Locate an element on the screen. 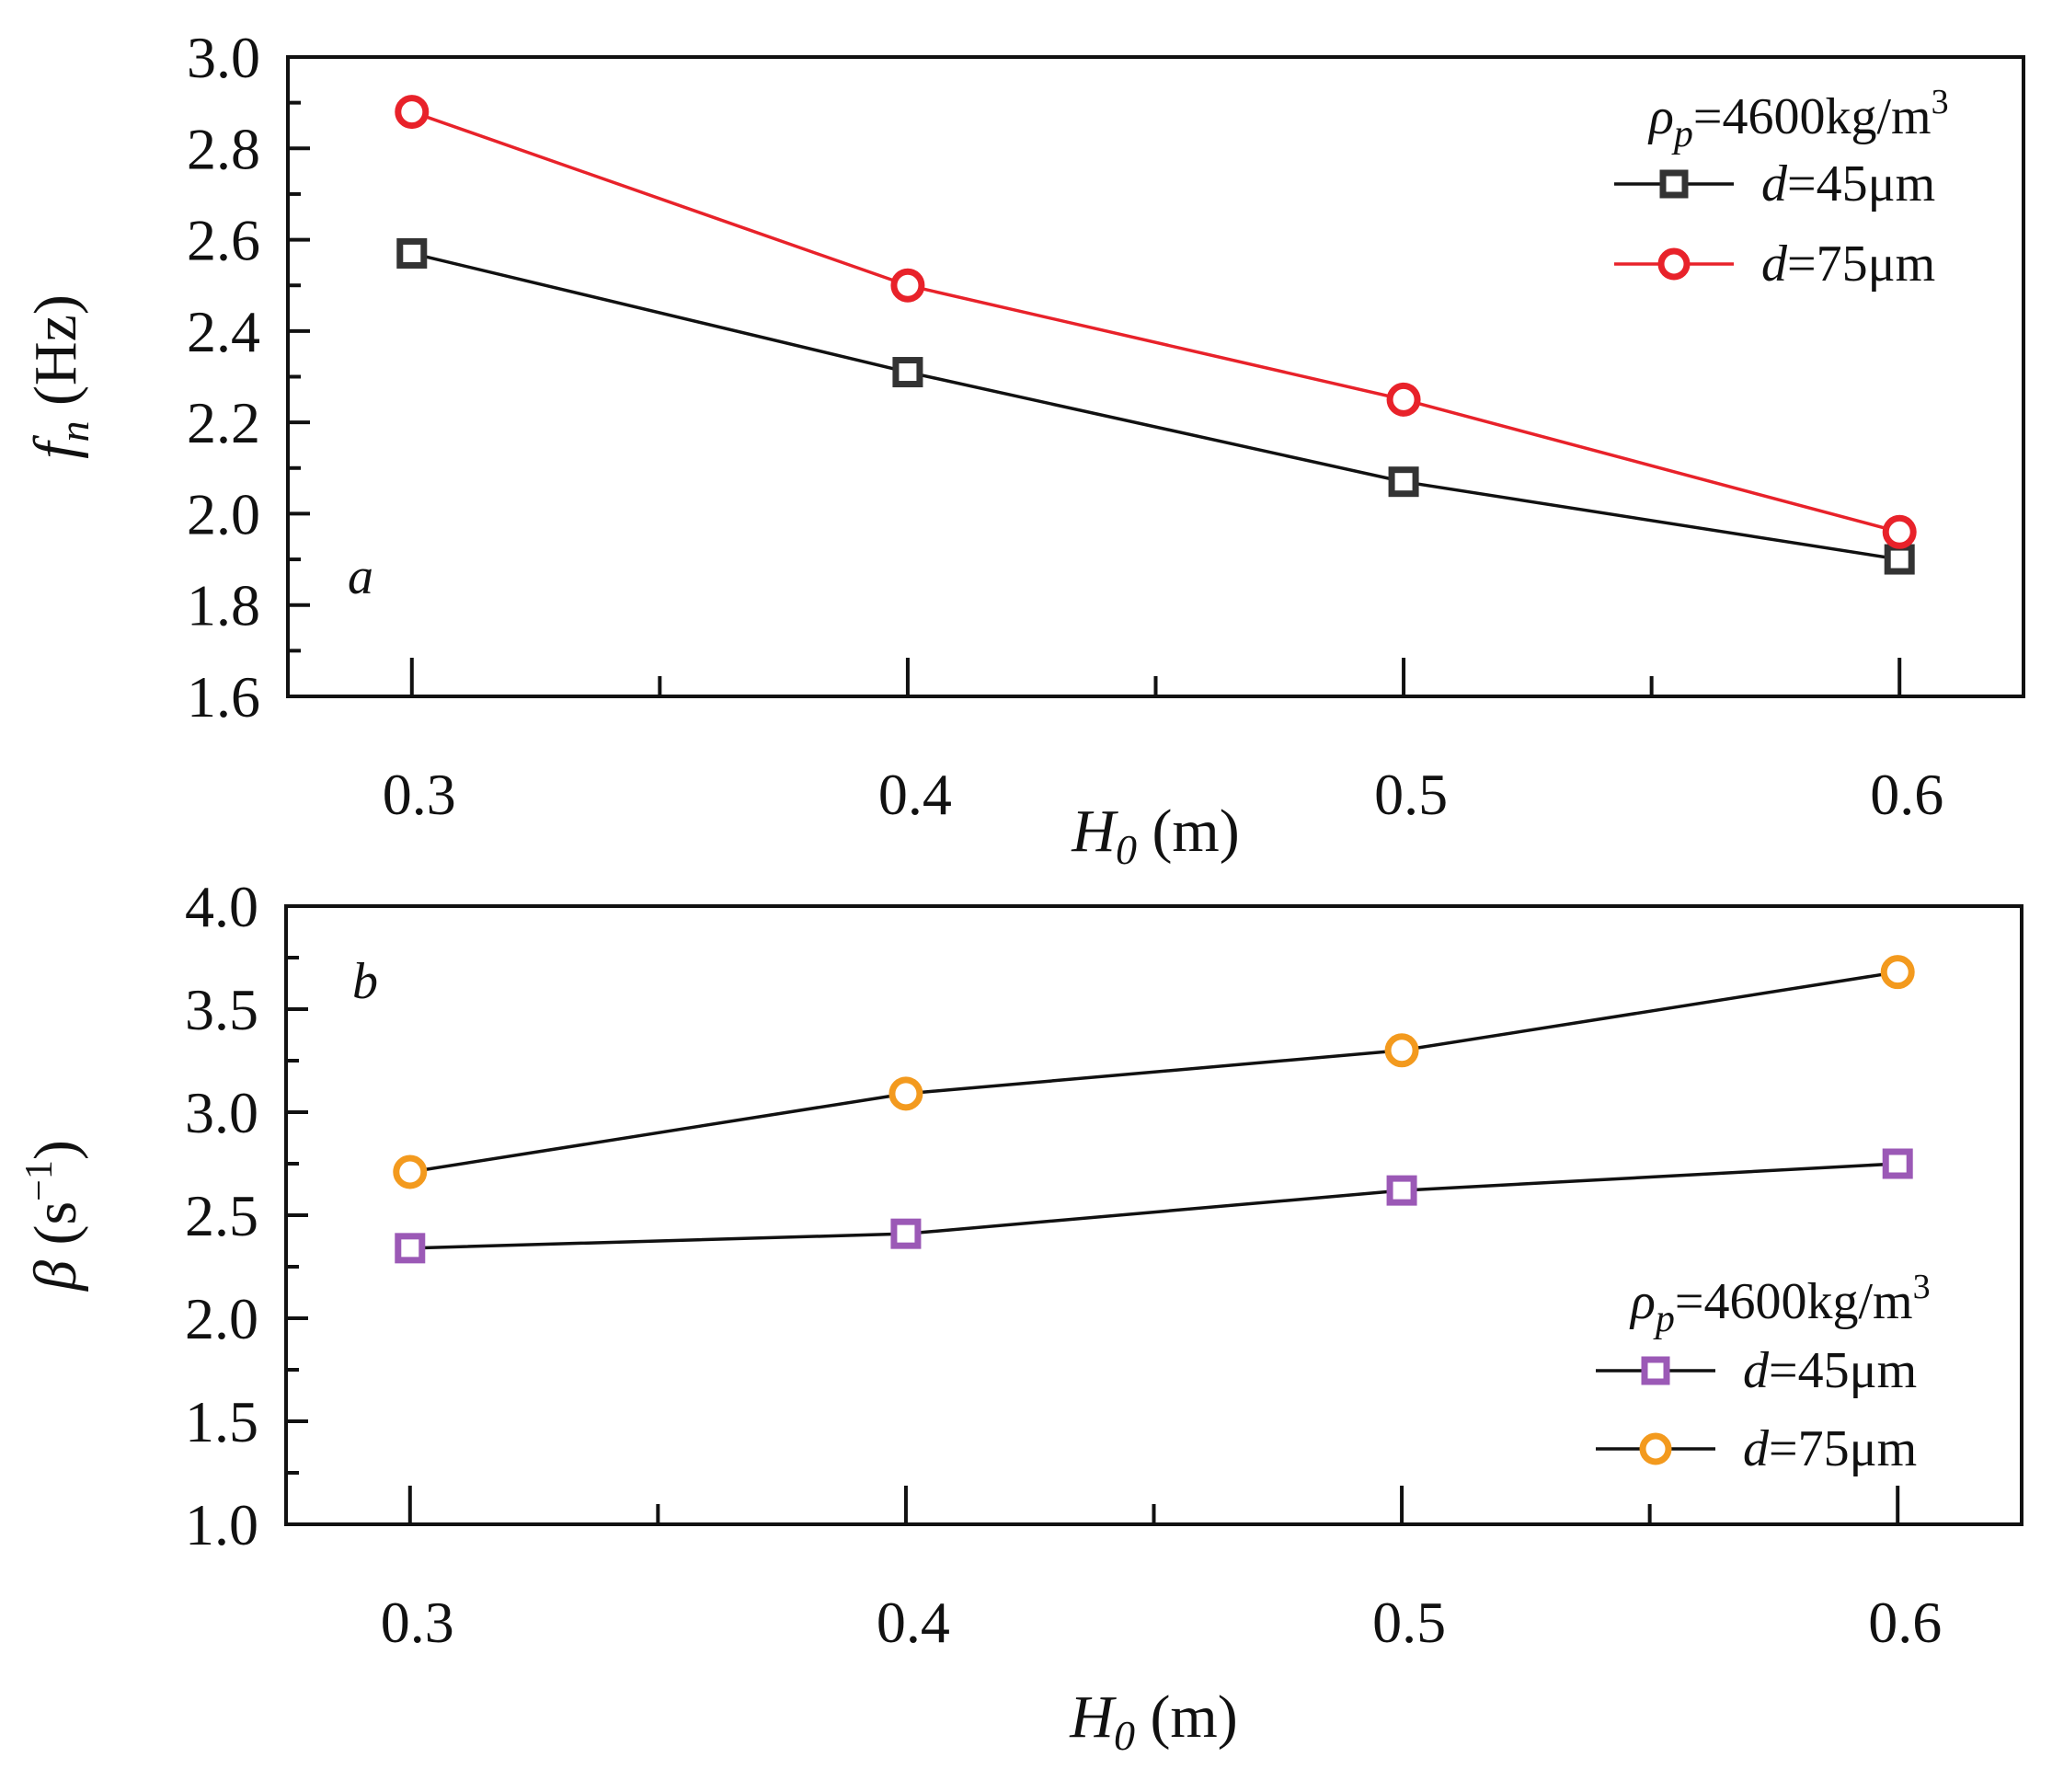 This screenshot has width=2052, height=1792. panel-b-legend-label: d=75μm is located at coordinates (1830, 1448).